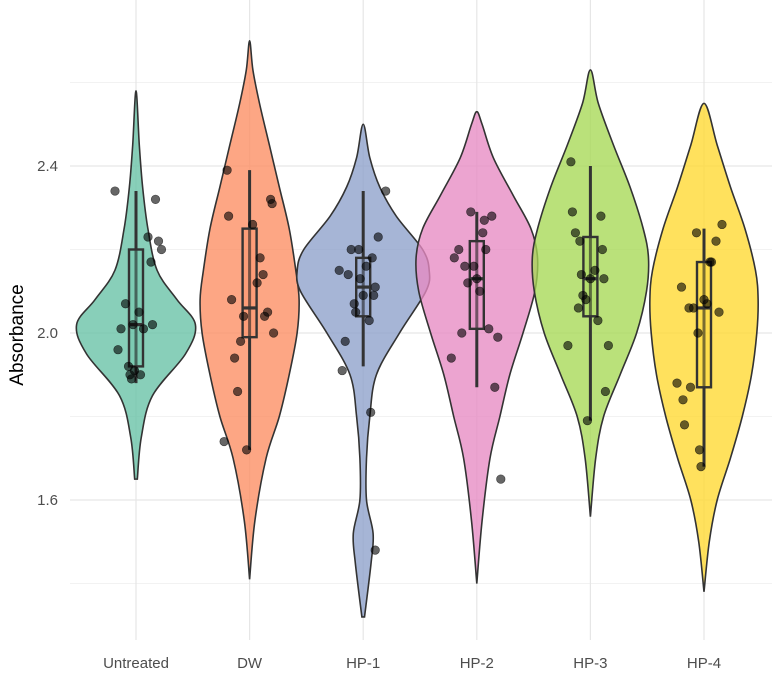  Describe the element at coordinates (47, 166) in the screenshot. I see `y-tick-label-2: 2.4` at that location.